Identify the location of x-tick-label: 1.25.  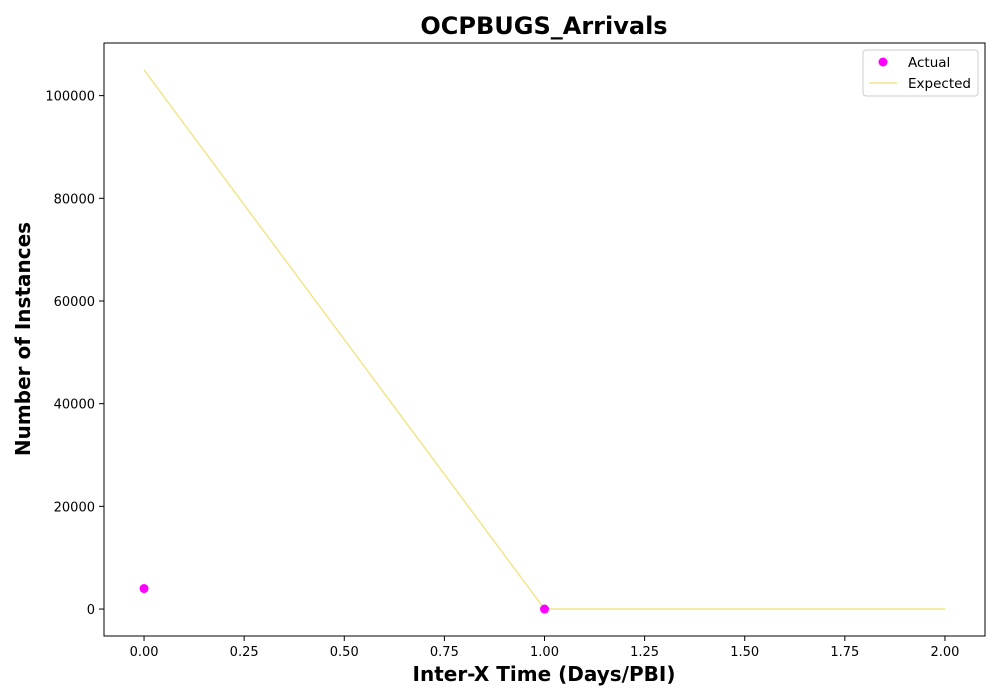
(644, 652).